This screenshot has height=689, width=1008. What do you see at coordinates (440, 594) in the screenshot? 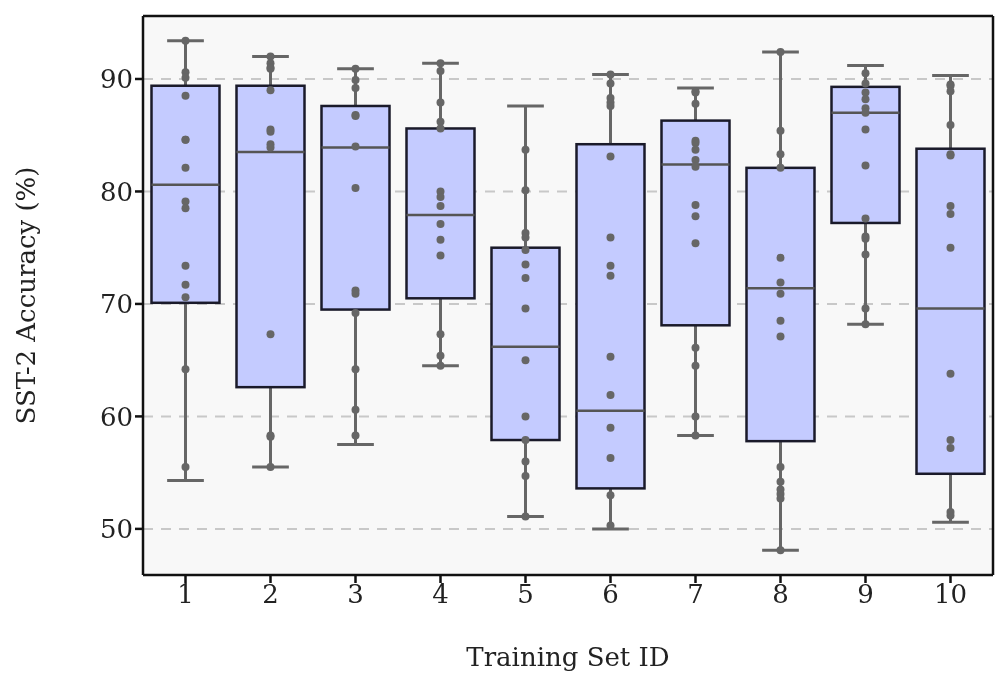
I see `x-tick-label: 4` at bounding box center [440, 594].